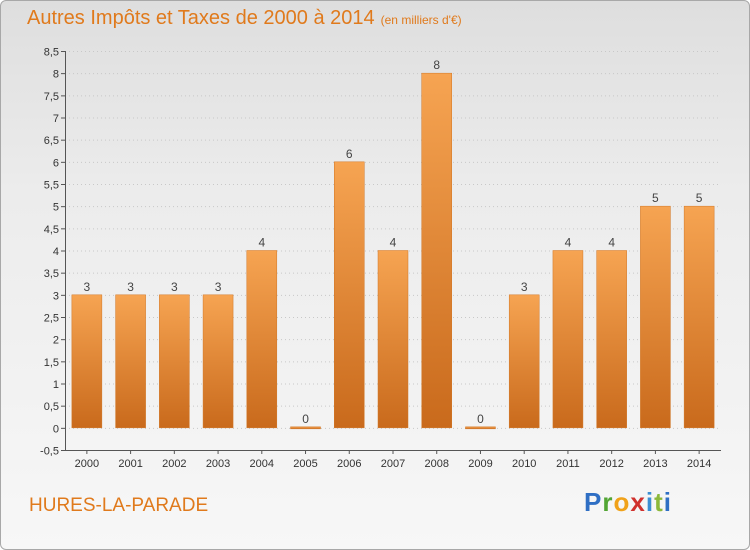 This screenshot has height=550, width=750. I want to click on y-tick-label: -0,5, so click(49, 452).